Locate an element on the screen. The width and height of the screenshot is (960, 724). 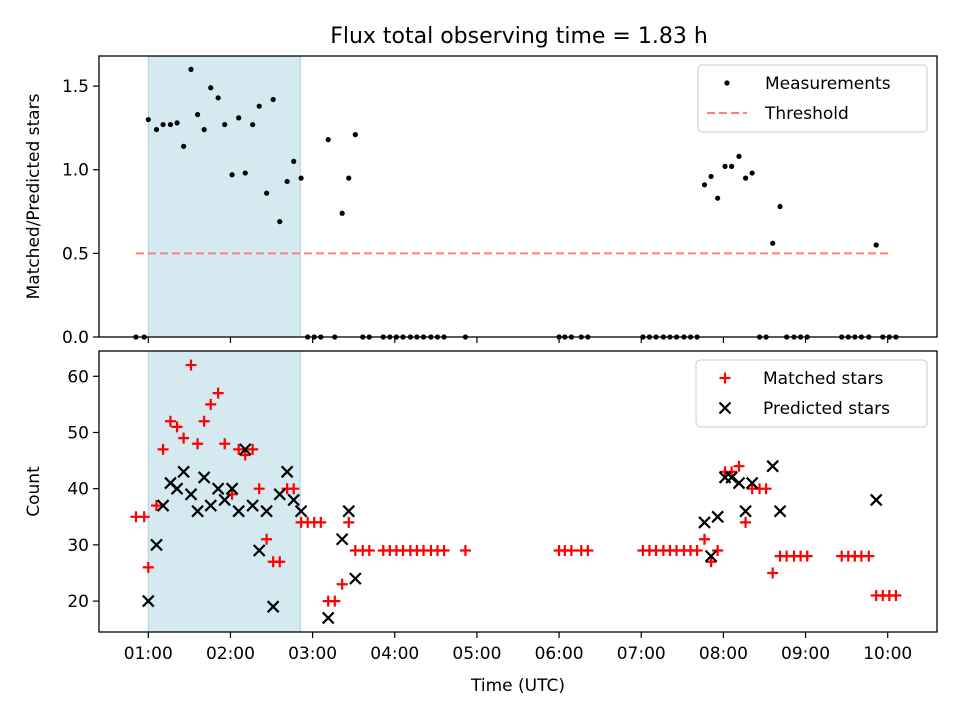
legend-label: Predicted stars is located at coordinates (826, 409).